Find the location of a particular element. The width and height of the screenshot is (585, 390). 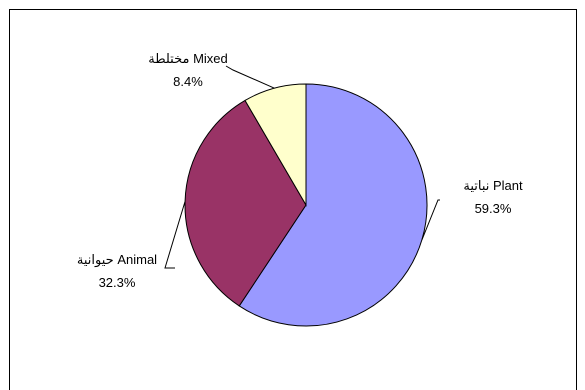

pie-slice-animal is located at coordinates (245, 203).